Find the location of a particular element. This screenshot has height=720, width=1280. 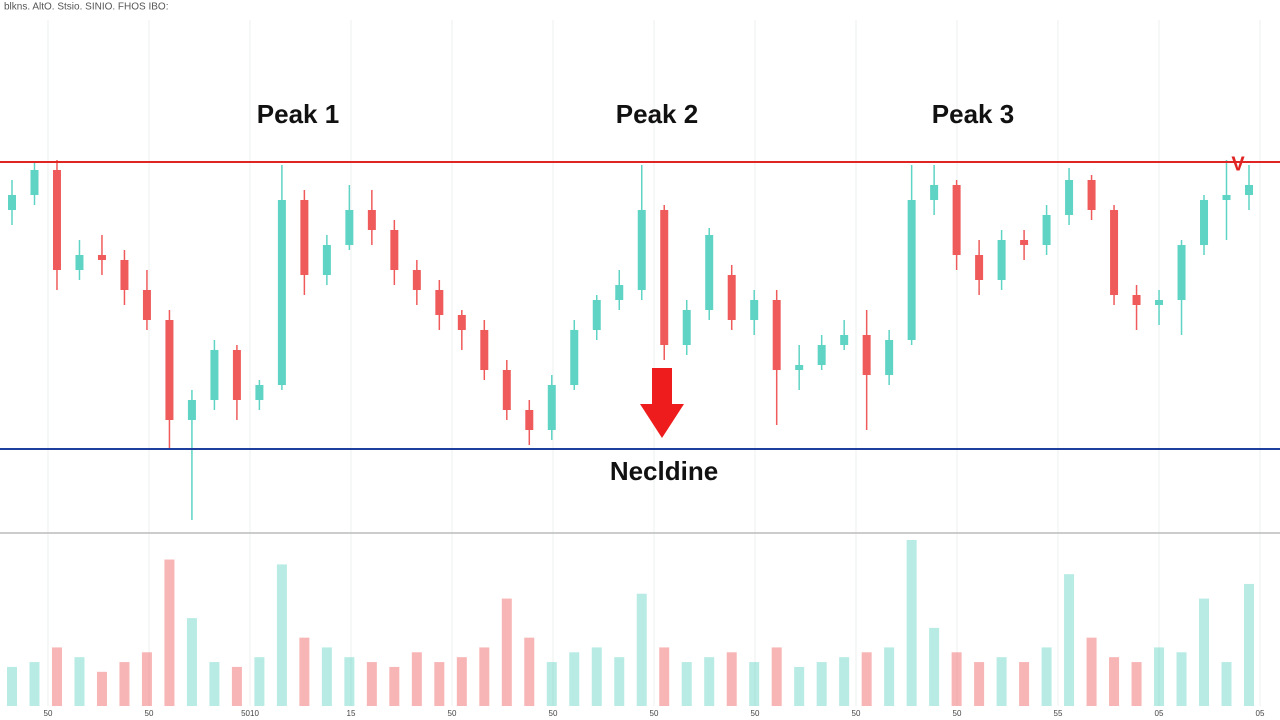

down-arrow is located at coordinates (662, 403).